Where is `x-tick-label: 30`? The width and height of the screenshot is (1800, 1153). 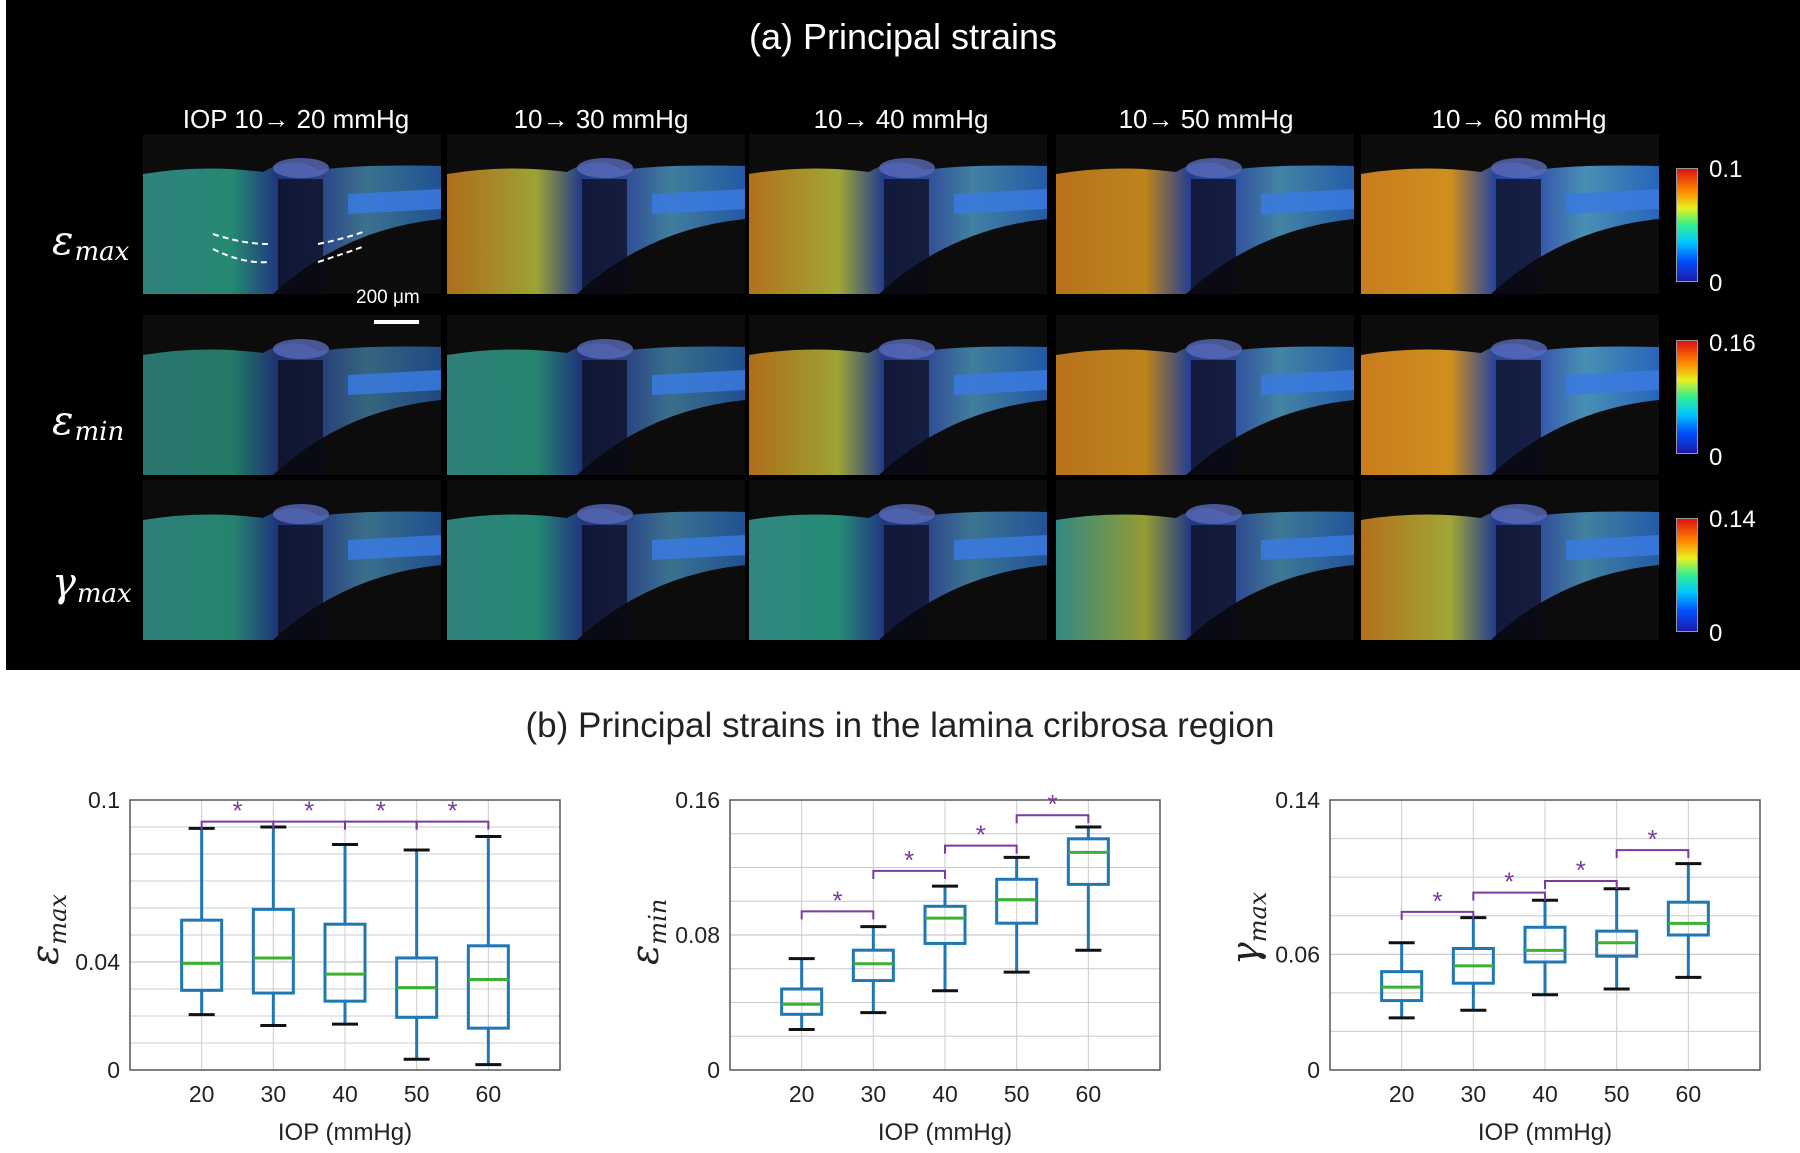 x-tick-label: 30 is located at coordinates (274, 1094).